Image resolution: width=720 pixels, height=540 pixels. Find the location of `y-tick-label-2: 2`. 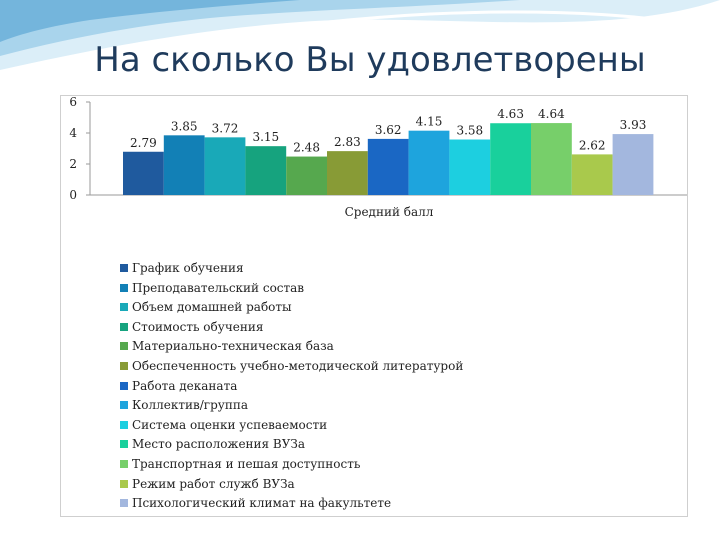

y-tick-label-2: 2 is located at coordinates (73, 164).